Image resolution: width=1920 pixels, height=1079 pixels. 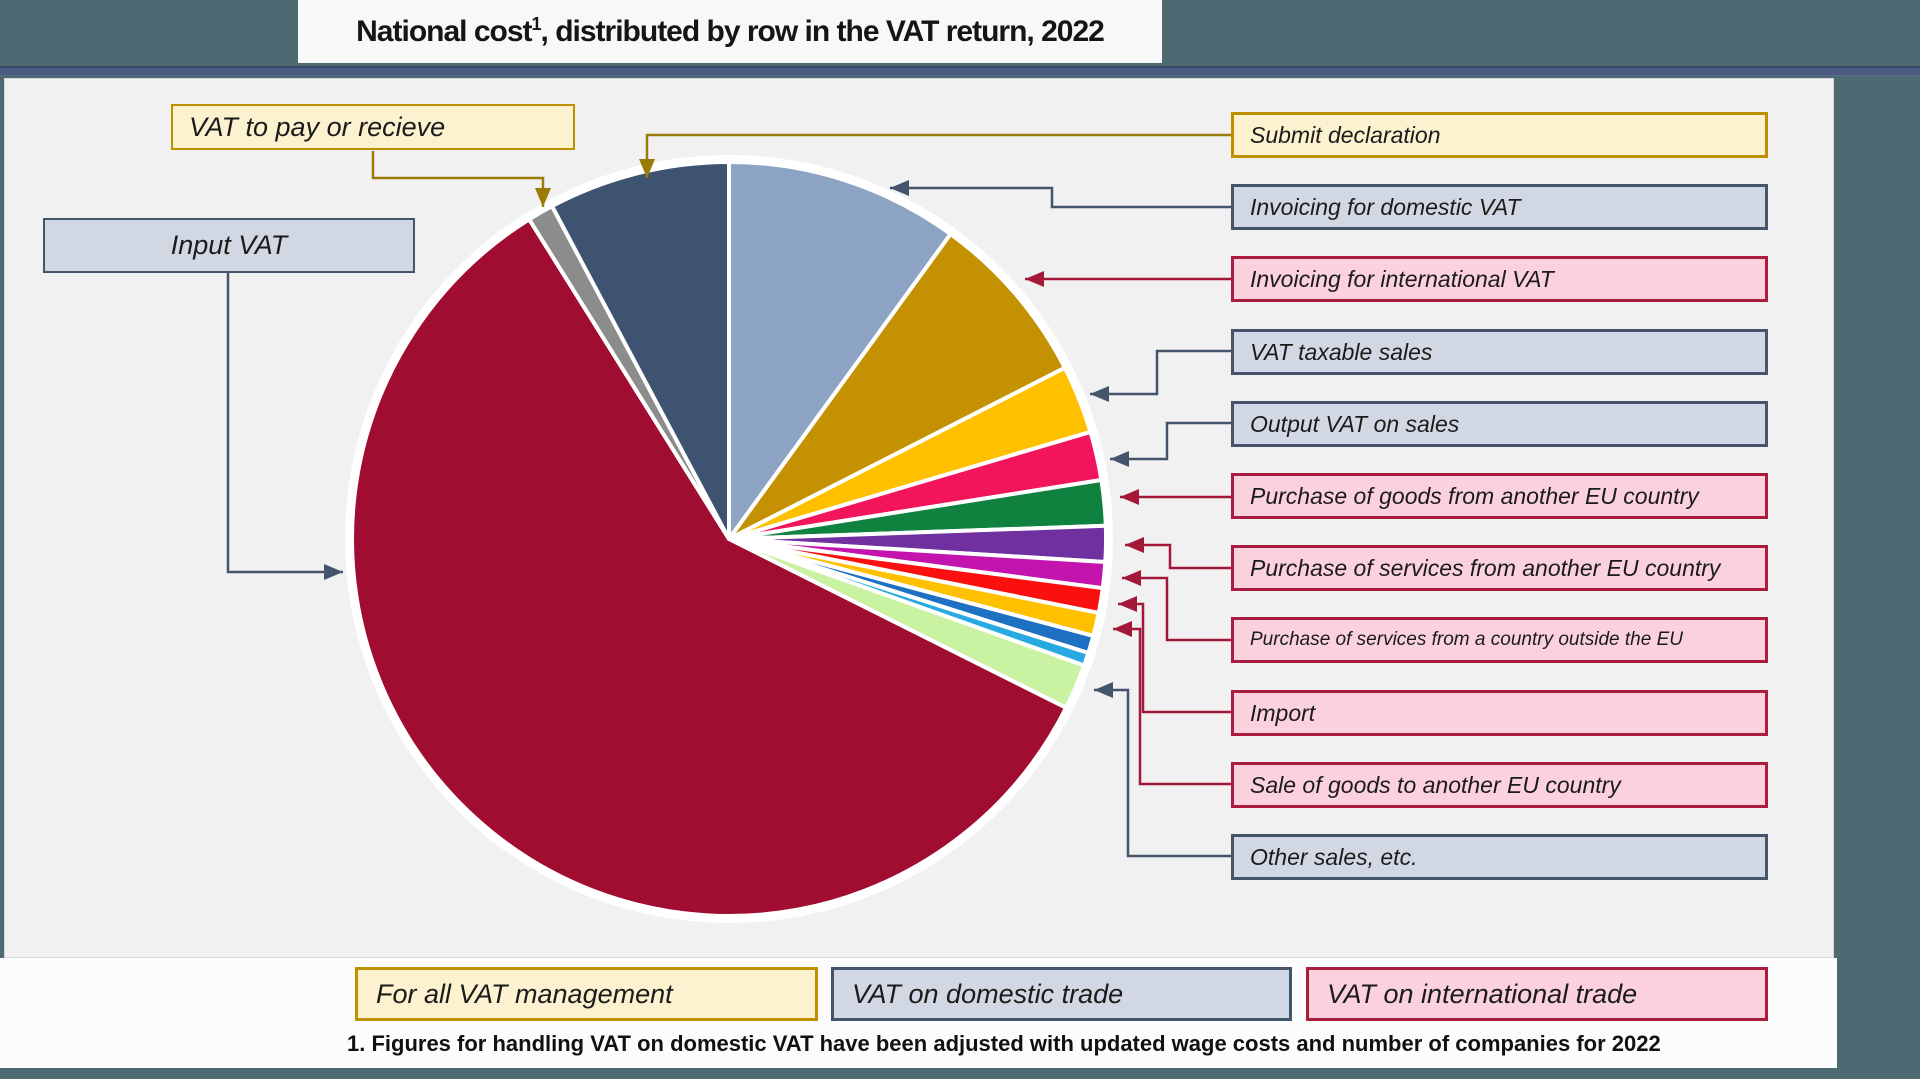 I want to click on callout-arrow-vat-to-pay-or-receive, so click(x=461, y=179).